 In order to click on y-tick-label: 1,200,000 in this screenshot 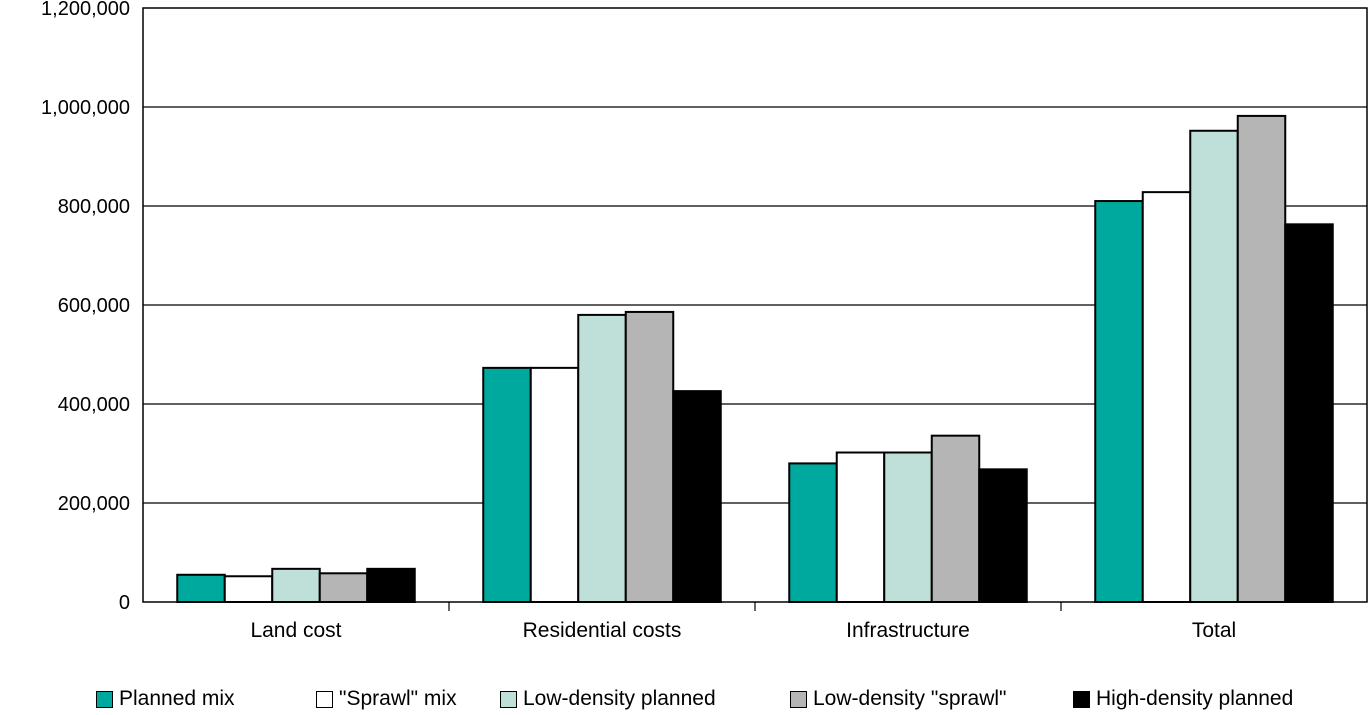, I will do `click(85, 10)`.